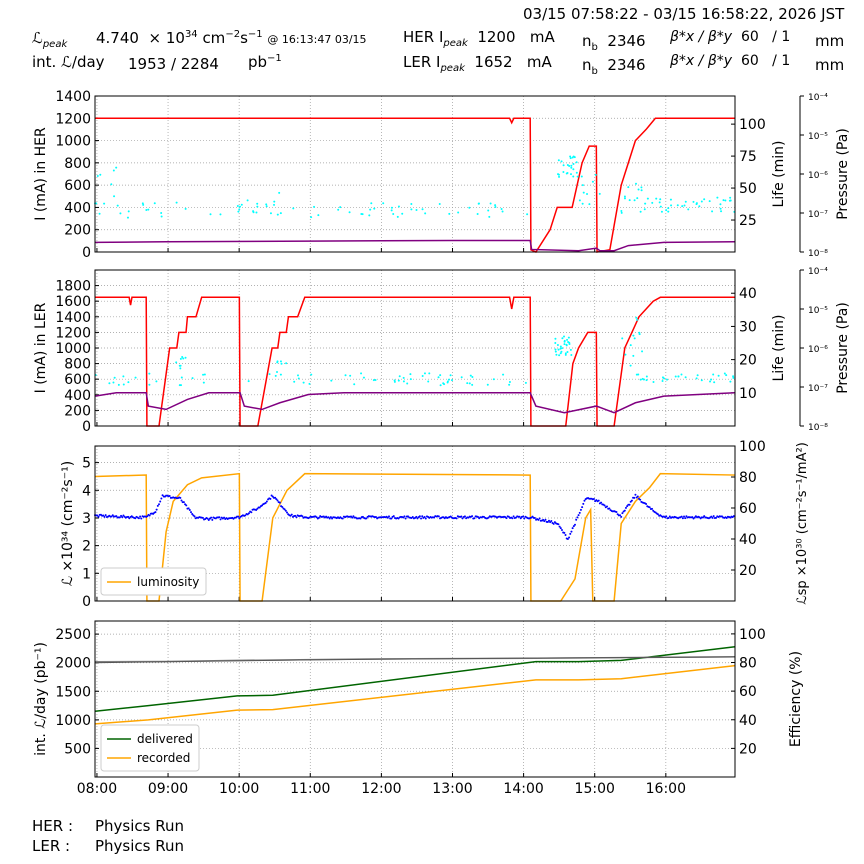 The height and width of the screenshot is (864, 864). Describe the element at coordinates (477, 63) in the screenshot. I see `ler-peak: LER Ipeak 1652 mA` at that location.